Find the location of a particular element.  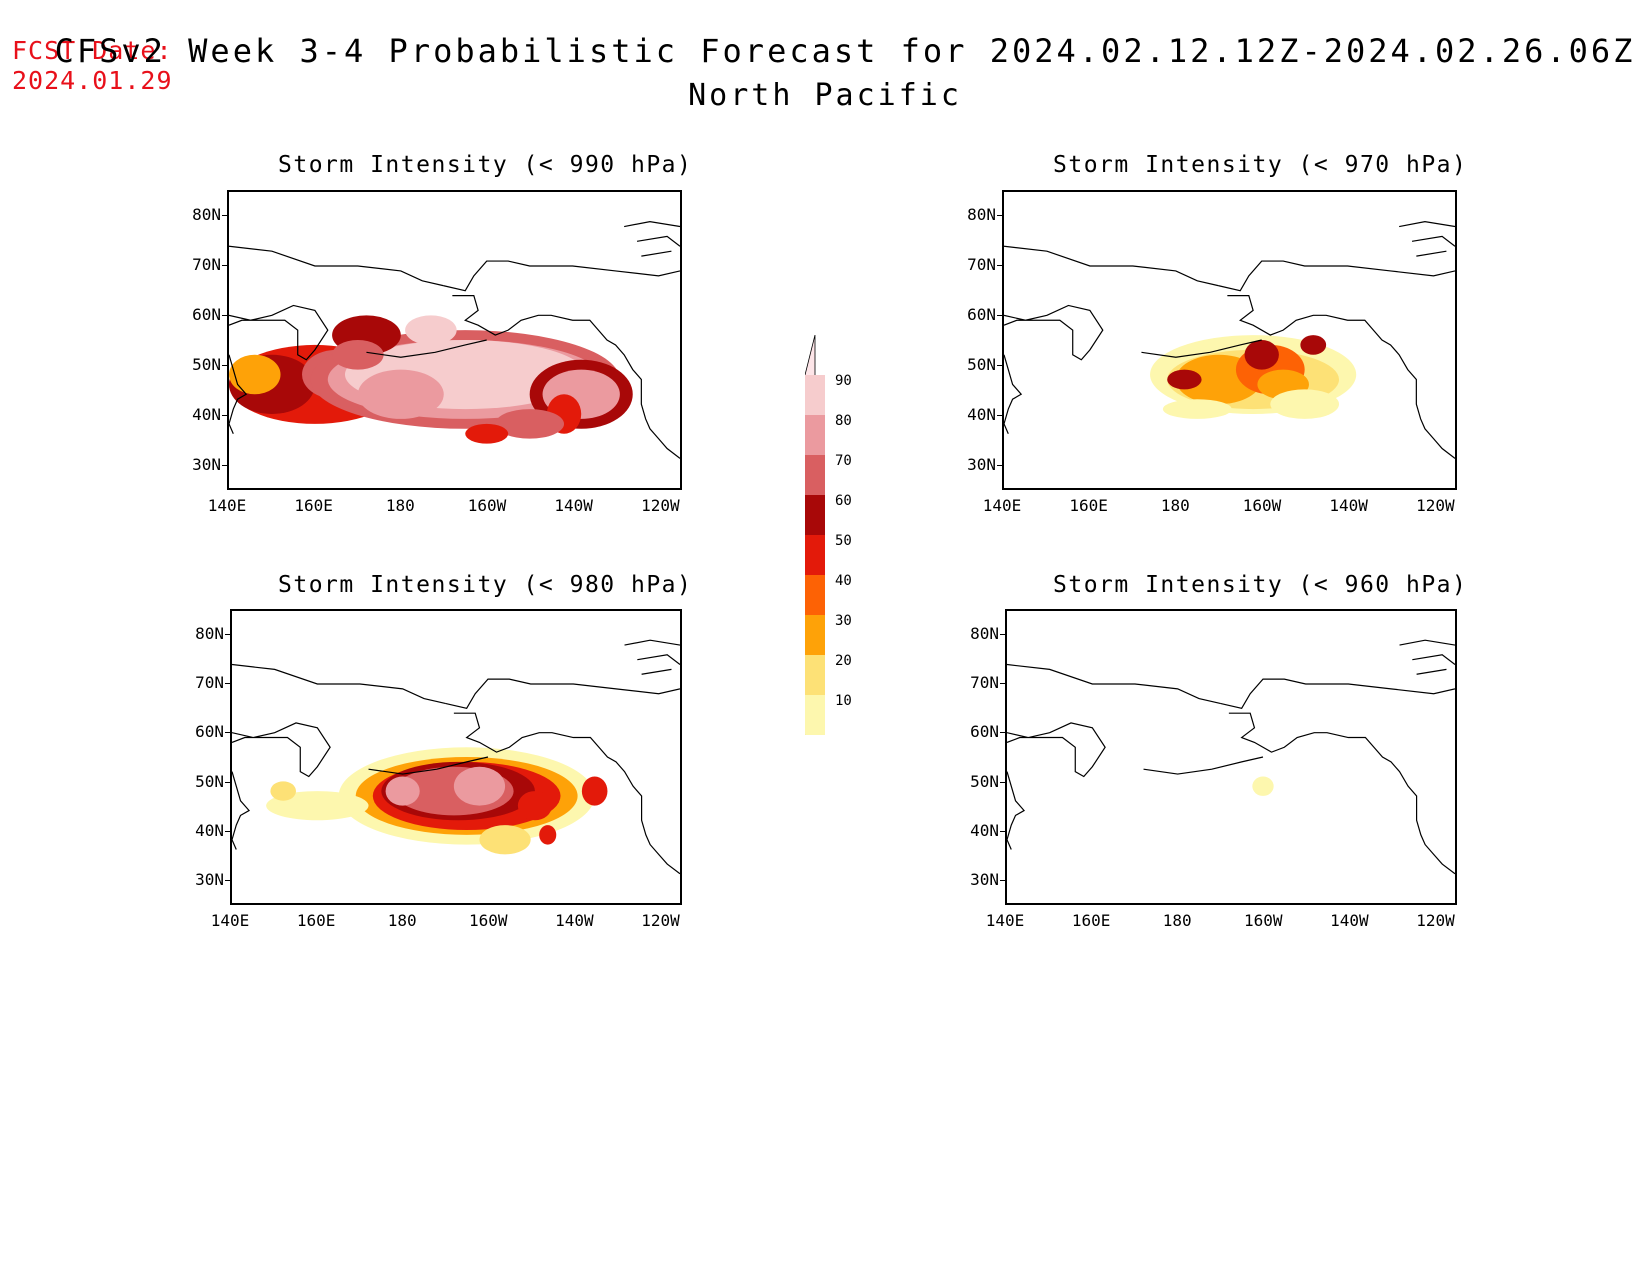

y-tick-label: 70N is located at coordinates (206, 264).